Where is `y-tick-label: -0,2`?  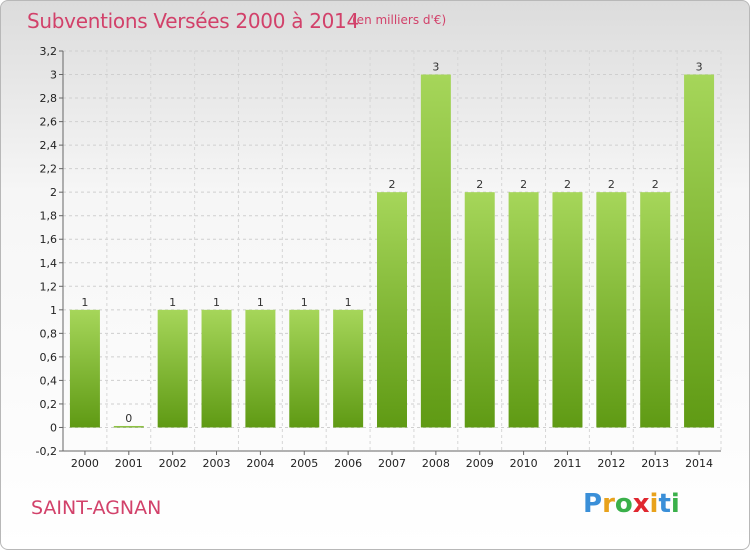
y-tick-label: -0,2 is located at coordinates (46, 451).